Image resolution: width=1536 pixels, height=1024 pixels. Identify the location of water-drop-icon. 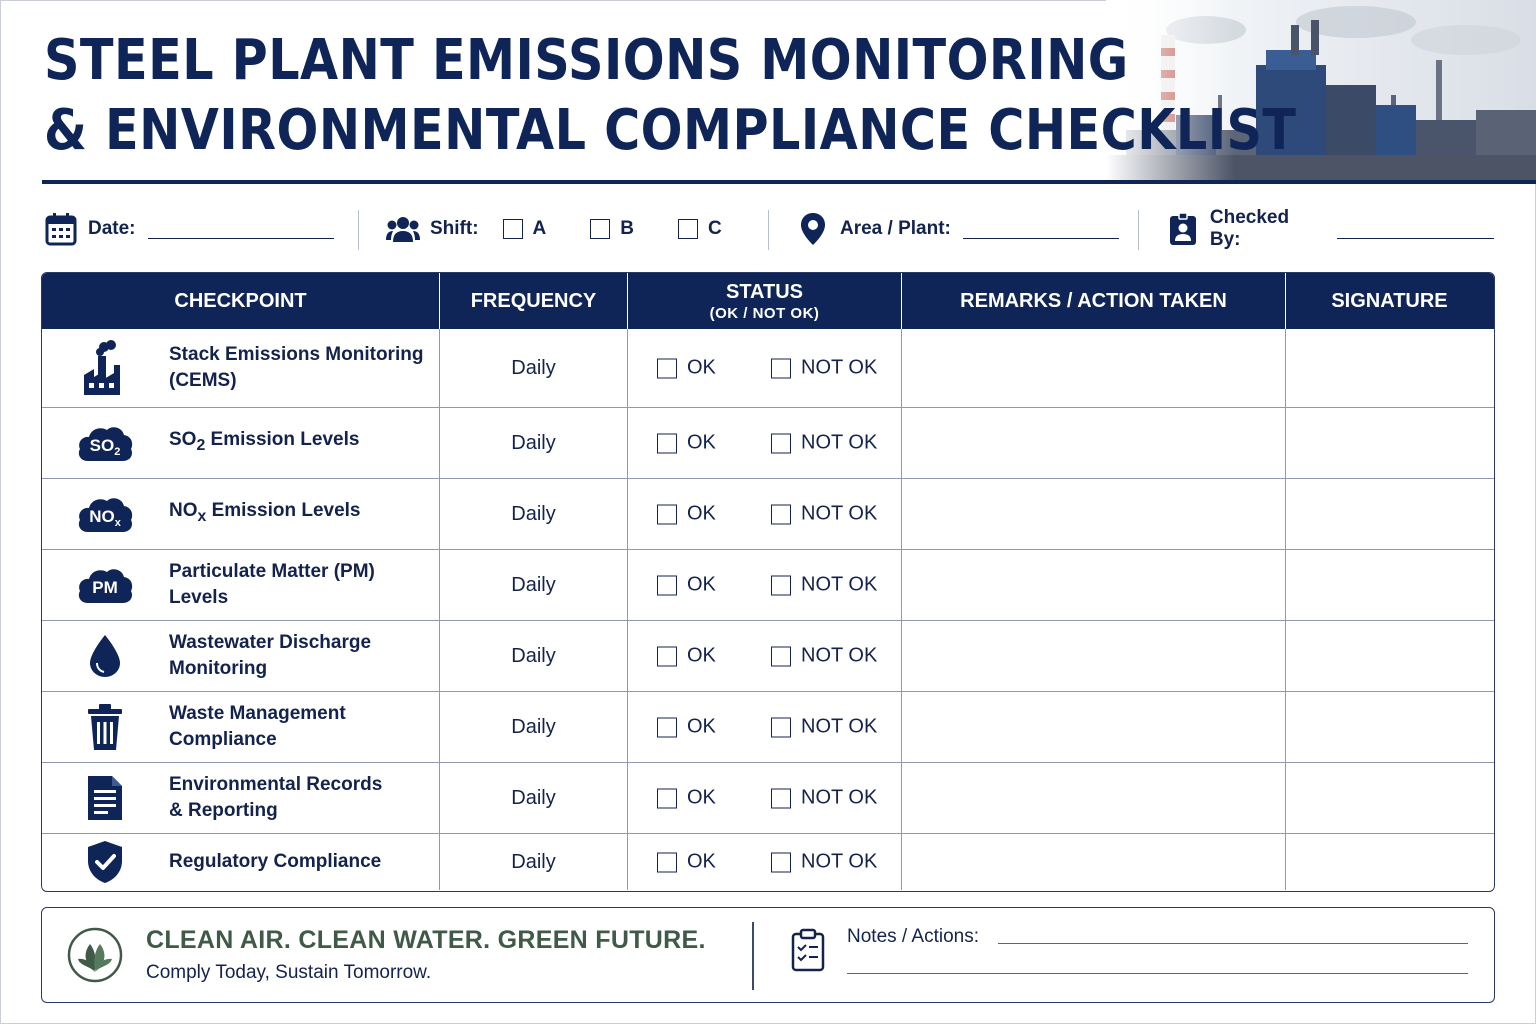
(105, 656).